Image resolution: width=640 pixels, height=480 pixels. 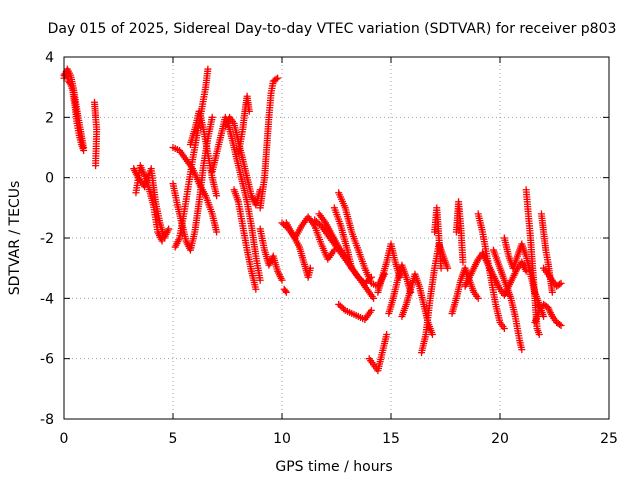 What do you see at coordinates (47, 360) in the screenshot?
I see `y-tick-label: -6` at bounding box center [47, 360].